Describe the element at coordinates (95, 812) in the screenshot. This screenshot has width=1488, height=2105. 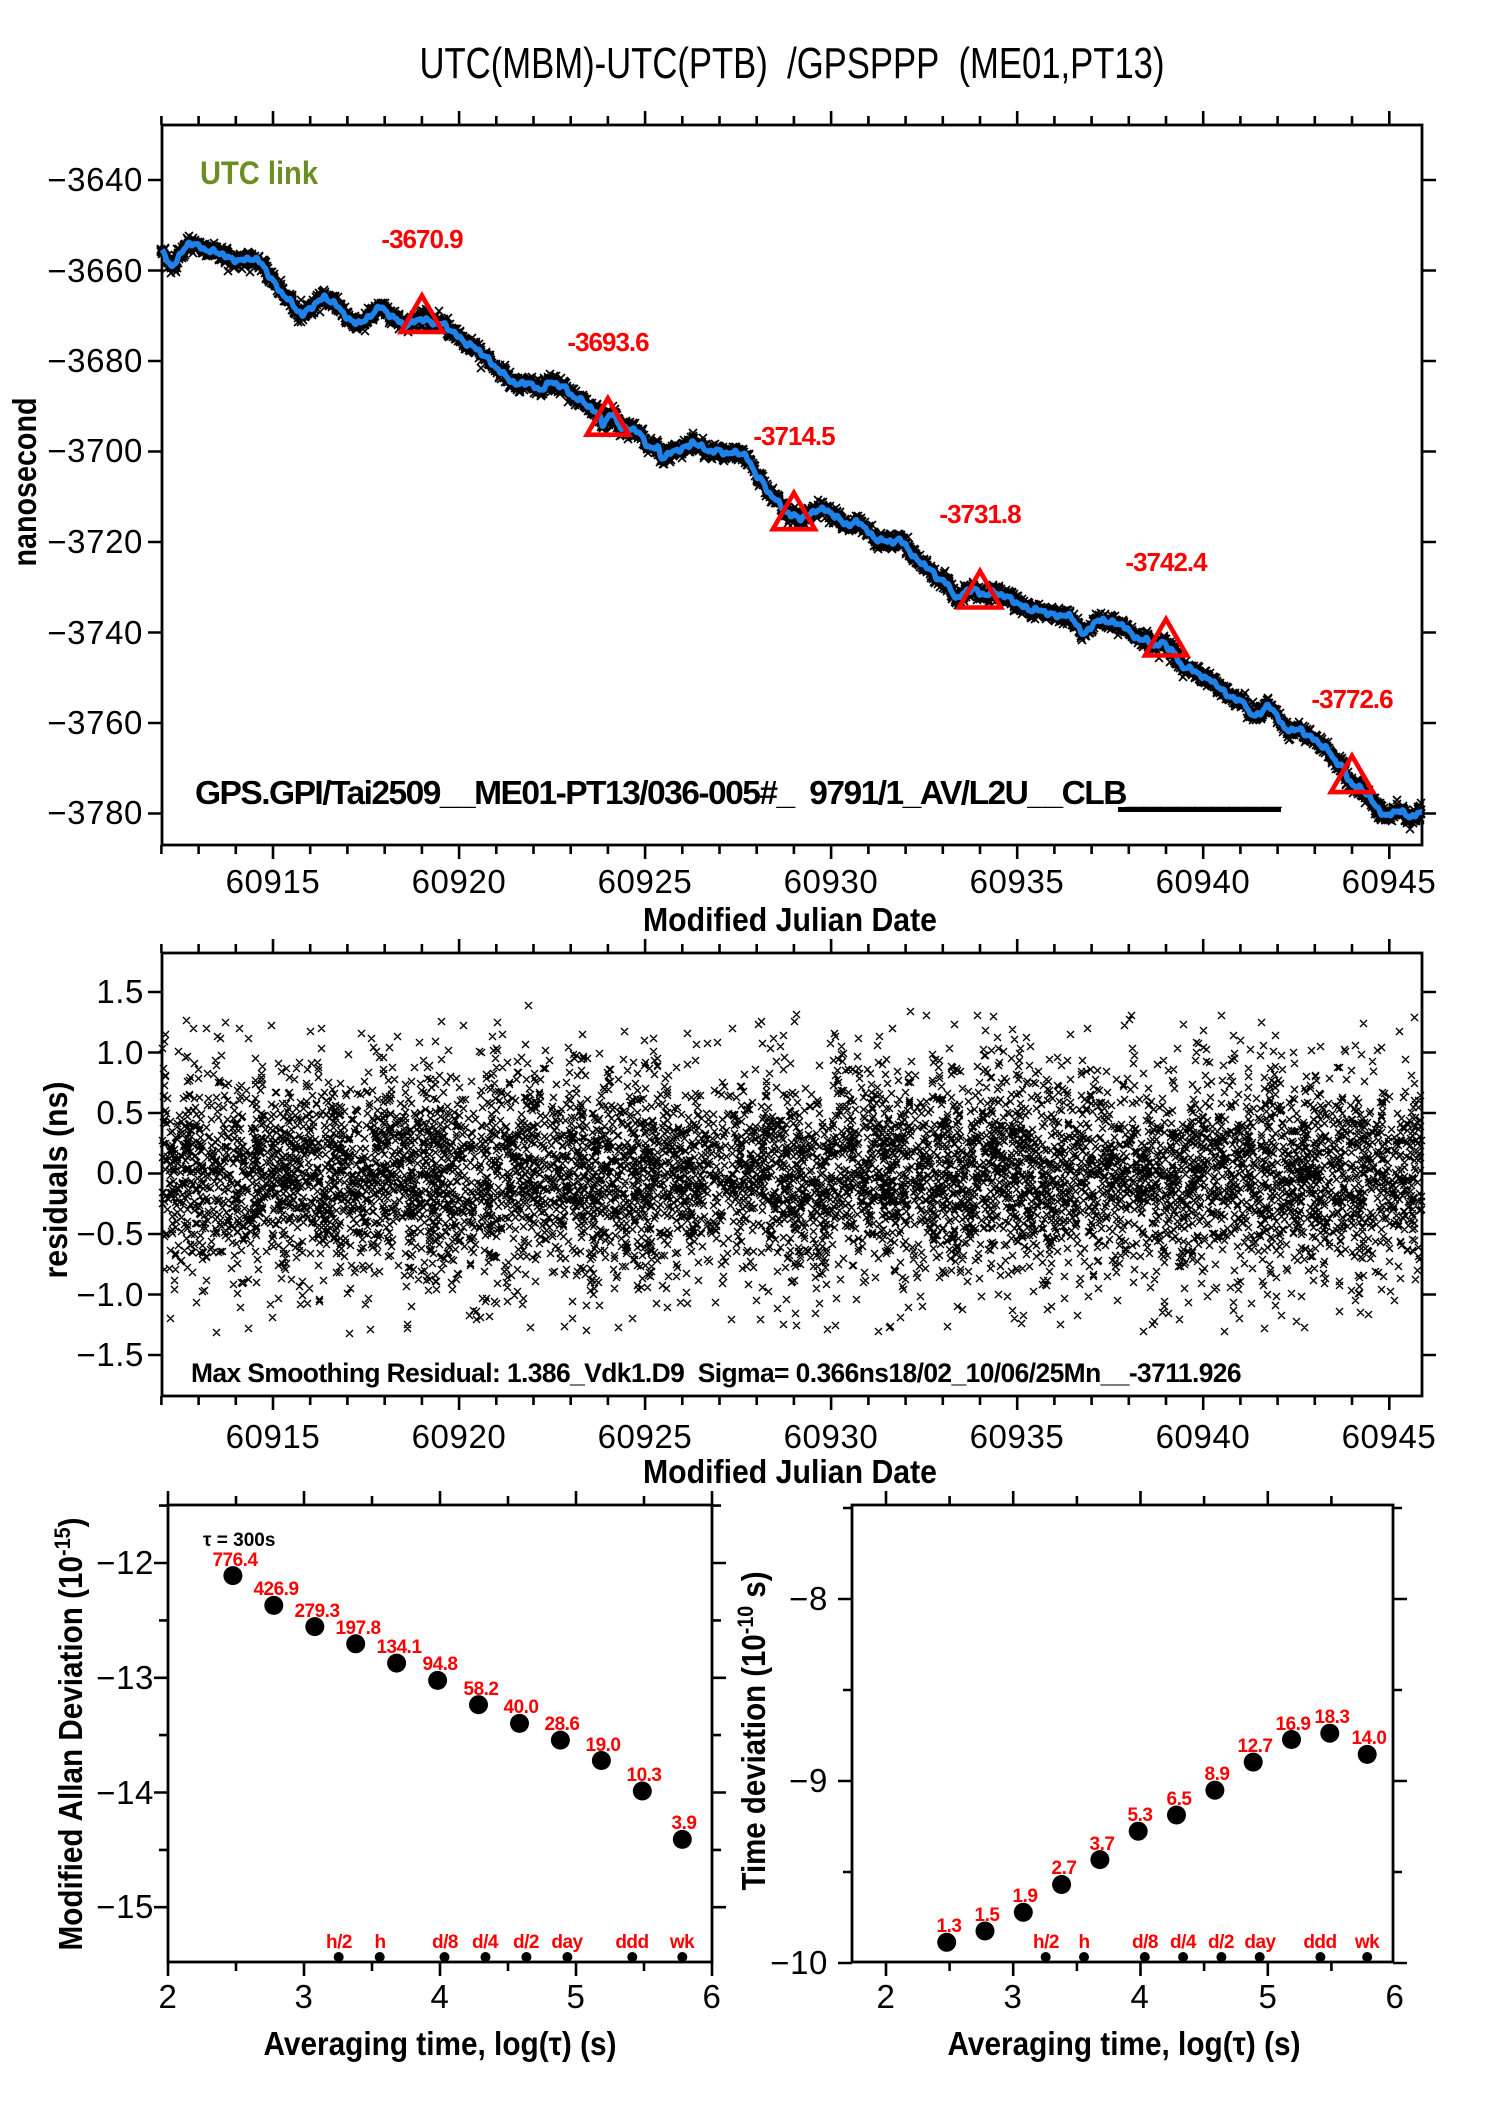
I see `svg-text: −3780` at that location.